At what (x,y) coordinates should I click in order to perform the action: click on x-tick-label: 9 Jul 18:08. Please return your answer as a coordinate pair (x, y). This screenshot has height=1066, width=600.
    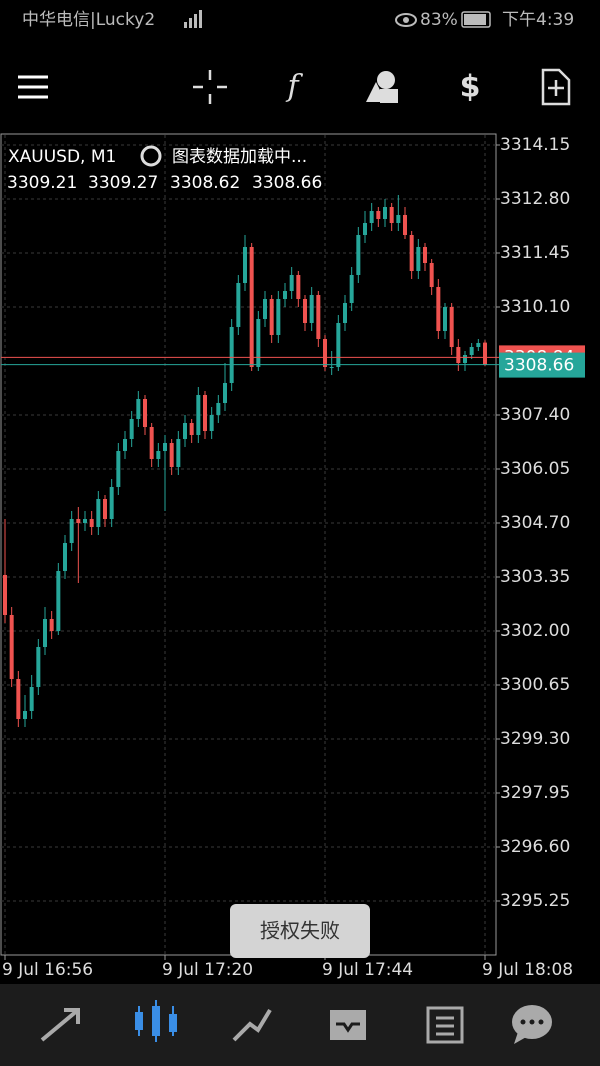
    Looking at the image, I should click on (527, 970).